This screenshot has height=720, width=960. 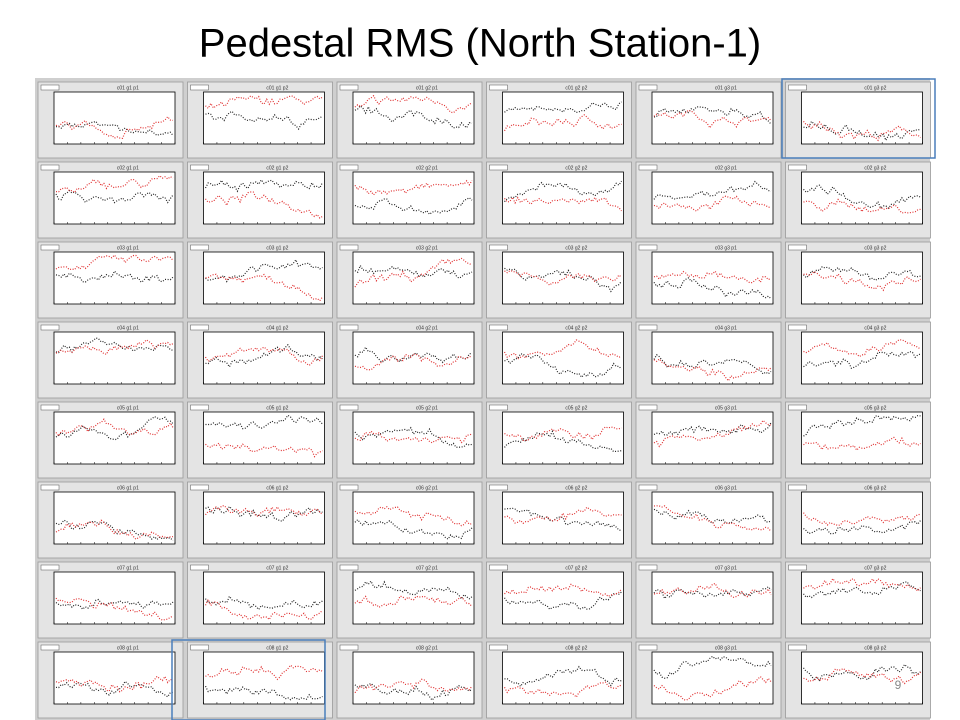 I want to click on panel-label: c08 g1 p1, so click(x=128, y=648).